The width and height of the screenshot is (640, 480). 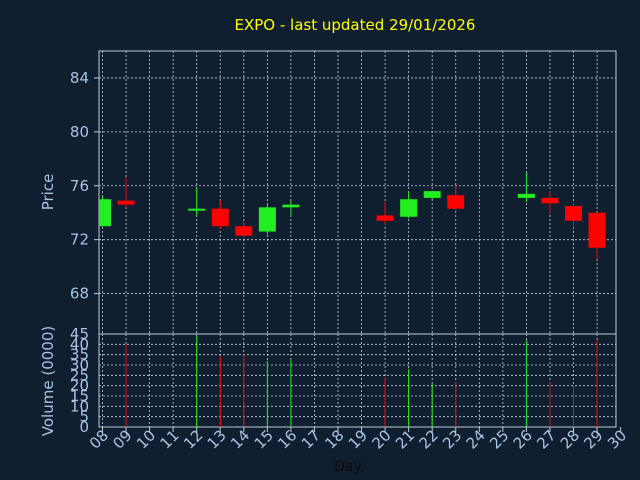 I want to click on price-axis-label: Price, so click(x=48, y=192).